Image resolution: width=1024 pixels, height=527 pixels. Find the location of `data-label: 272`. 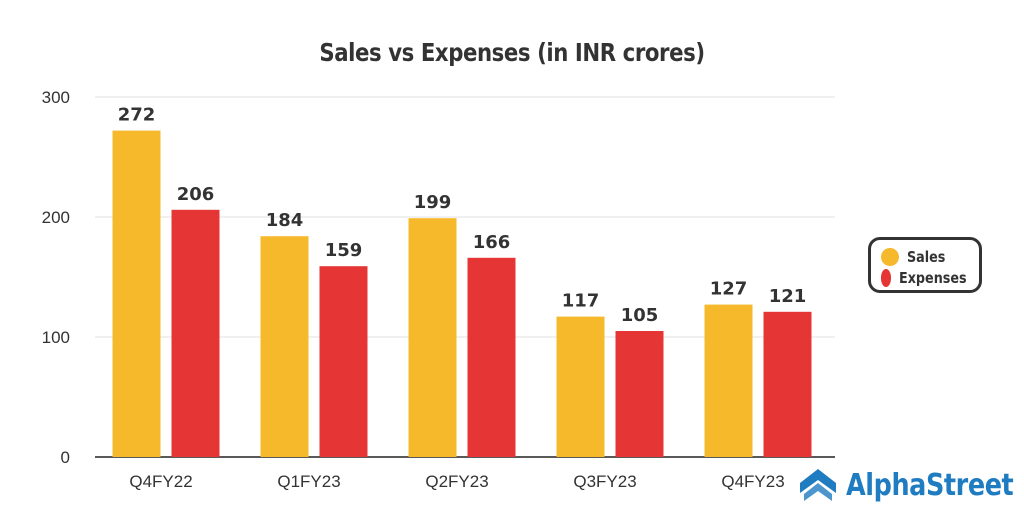

data-label: 272 is located at coordinates (137, 115).